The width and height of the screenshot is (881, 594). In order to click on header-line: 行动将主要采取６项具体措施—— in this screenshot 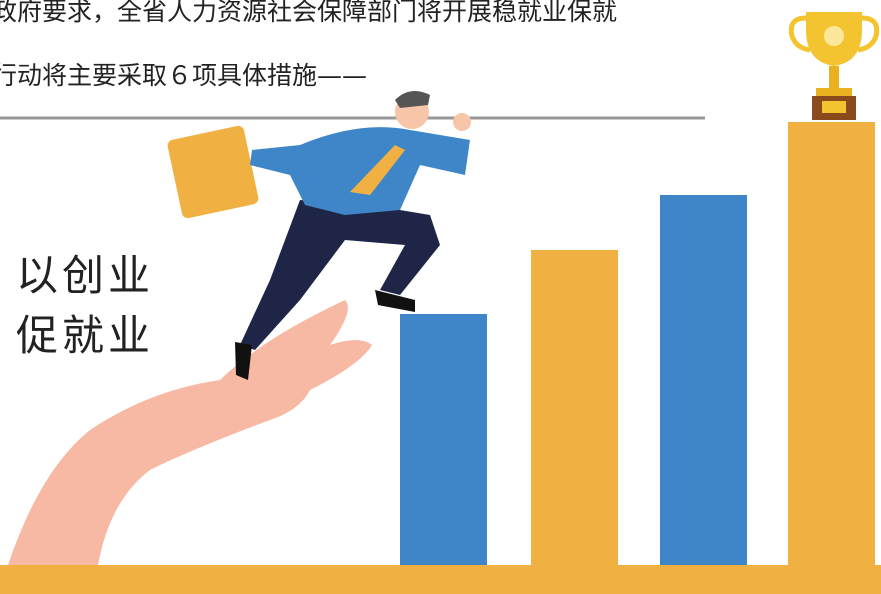, I will do `click(183, 75)`.